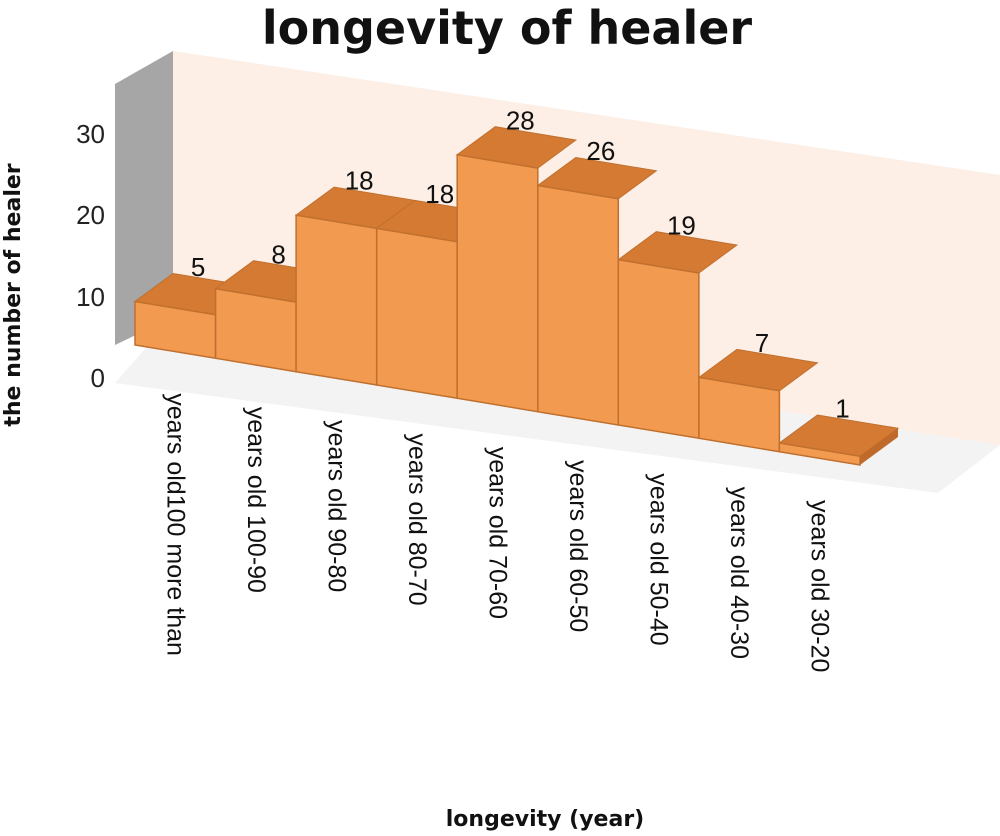 Image resolution: width=1000 pixels, height=836 pixels. What do you see at coordinates (545, 819) in the screenshot?
I see `x-axis-title: longevity (year)` at bounding box center [545, 819].